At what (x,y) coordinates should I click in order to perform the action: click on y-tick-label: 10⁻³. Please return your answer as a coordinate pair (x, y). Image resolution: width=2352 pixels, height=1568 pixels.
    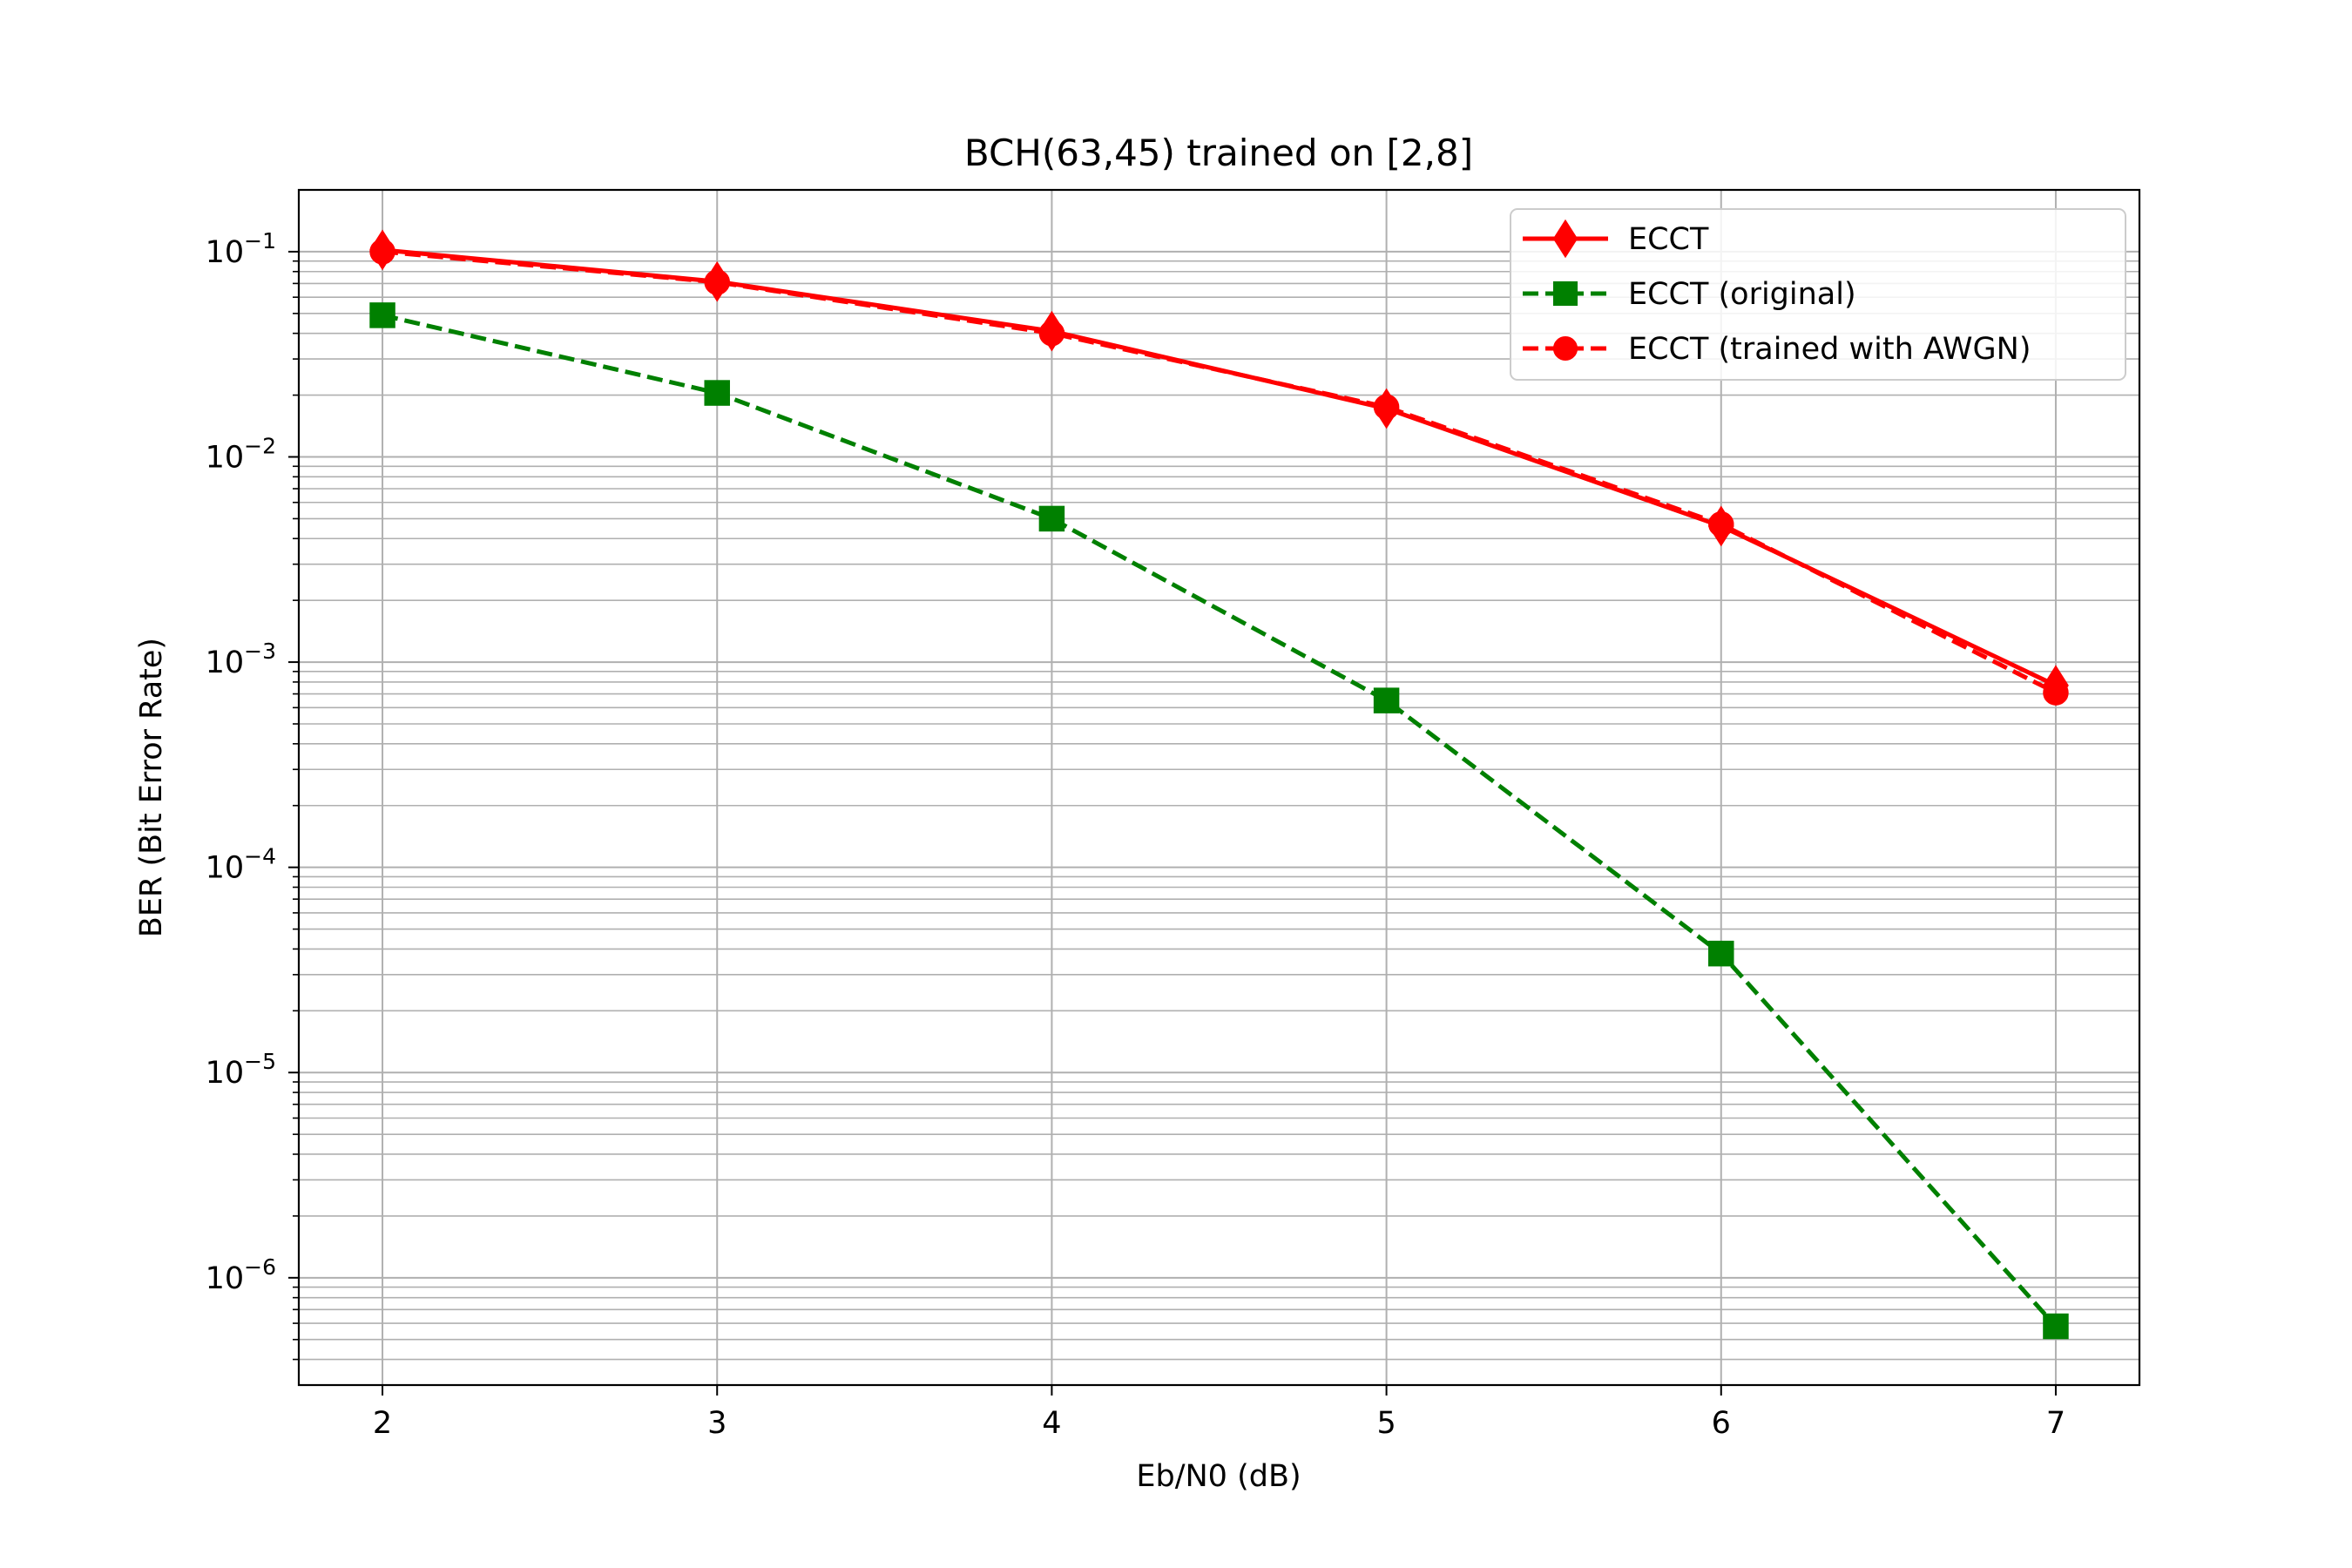
    Looking at the image, I should click on (241, 659).